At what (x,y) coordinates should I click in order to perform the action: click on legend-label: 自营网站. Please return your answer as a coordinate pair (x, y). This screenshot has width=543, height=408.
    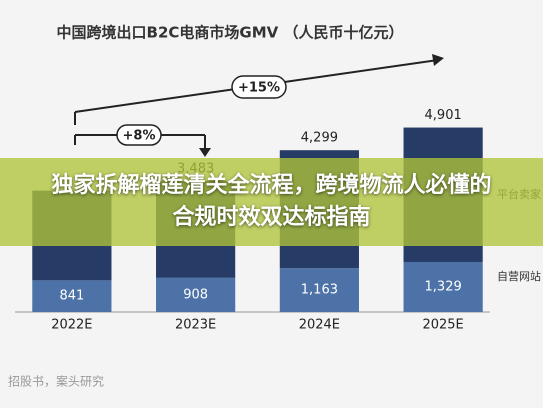
    Looking at the image, I should click on (519, 276).